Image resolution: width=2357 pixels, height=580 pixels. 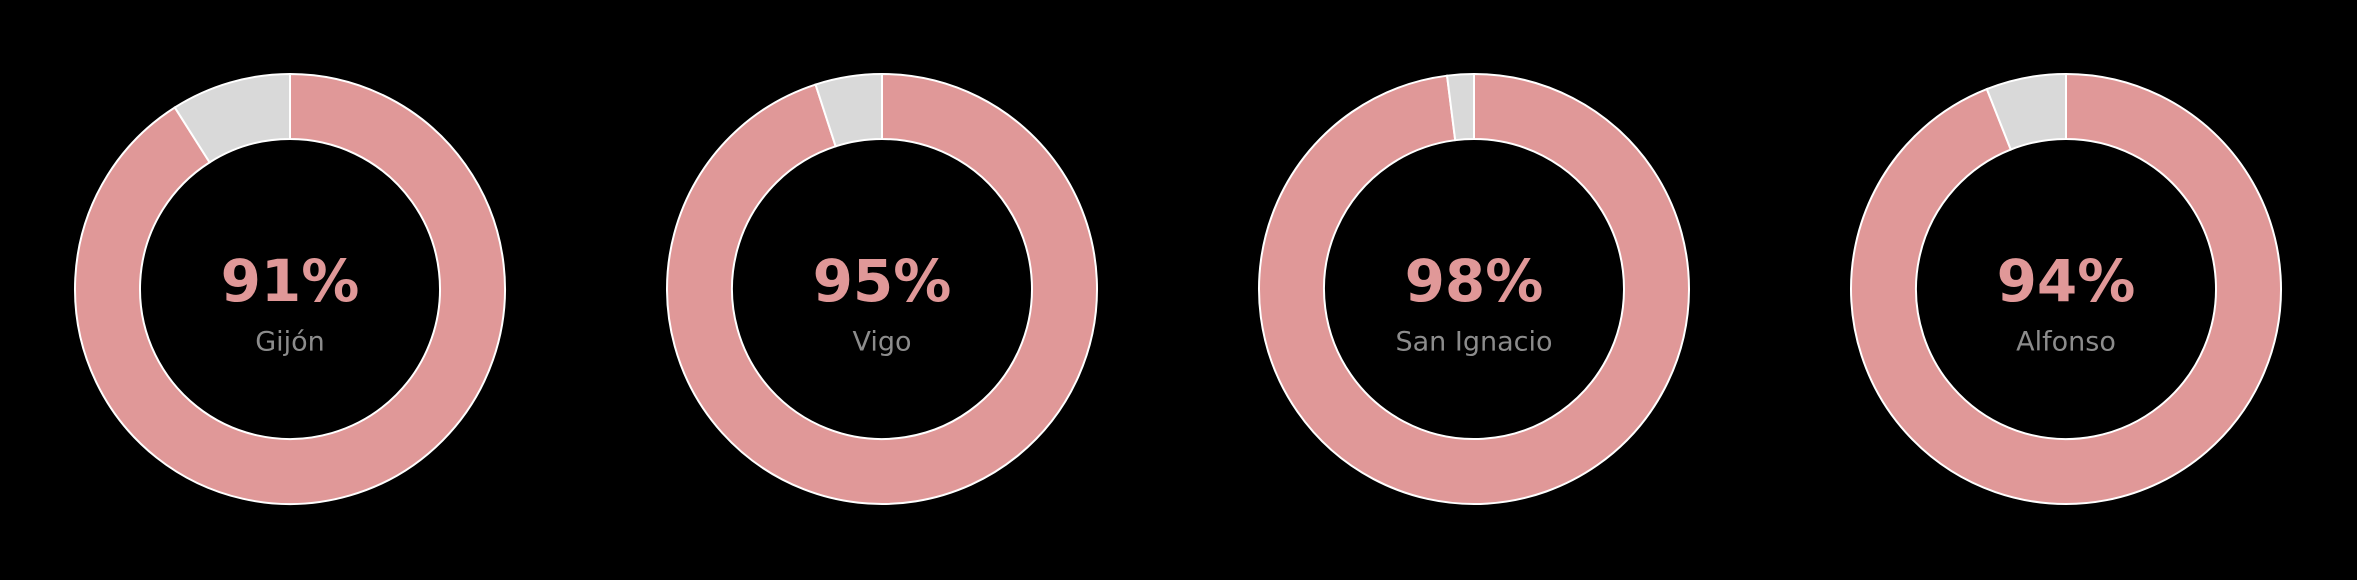 What do you see at coordinates (2066, 281) in the screenshot?
I see `percent-label: 94%` at bounding box center [2066, 281].